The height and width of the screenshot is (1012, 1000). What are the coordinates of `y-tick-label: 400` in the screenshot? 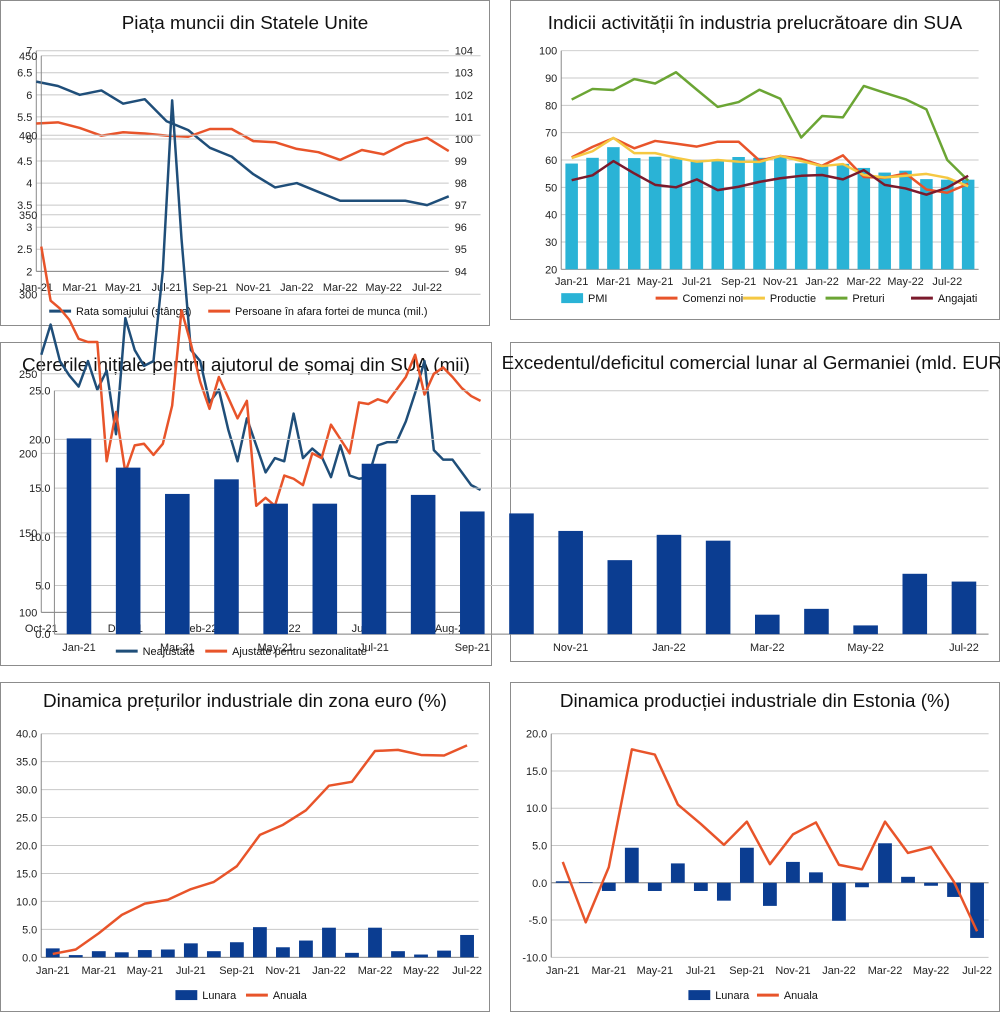 It's located at (28, 136).